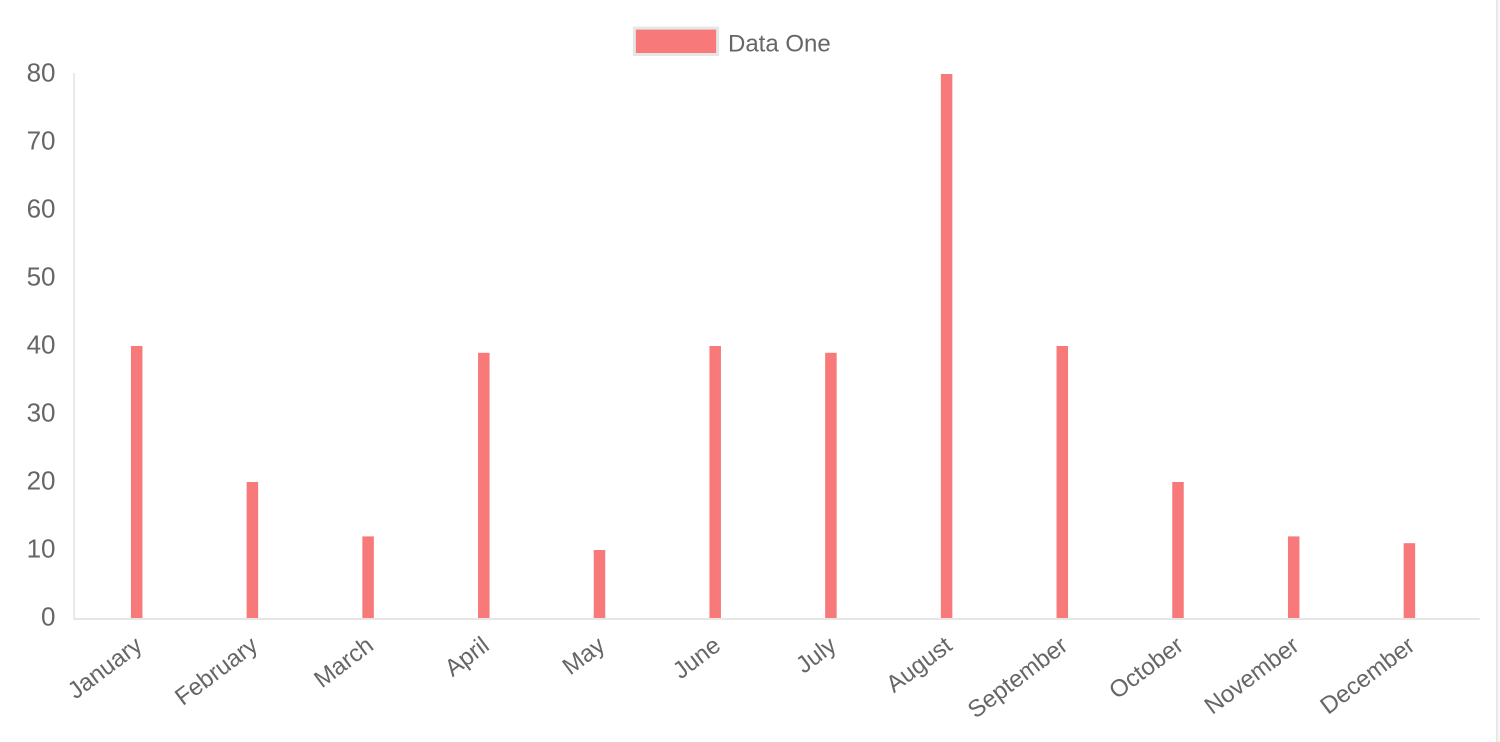 Image resolution: width=1500 pixels, height=742 pixels. I want to click on svg-text: October, so click(1146, 668).